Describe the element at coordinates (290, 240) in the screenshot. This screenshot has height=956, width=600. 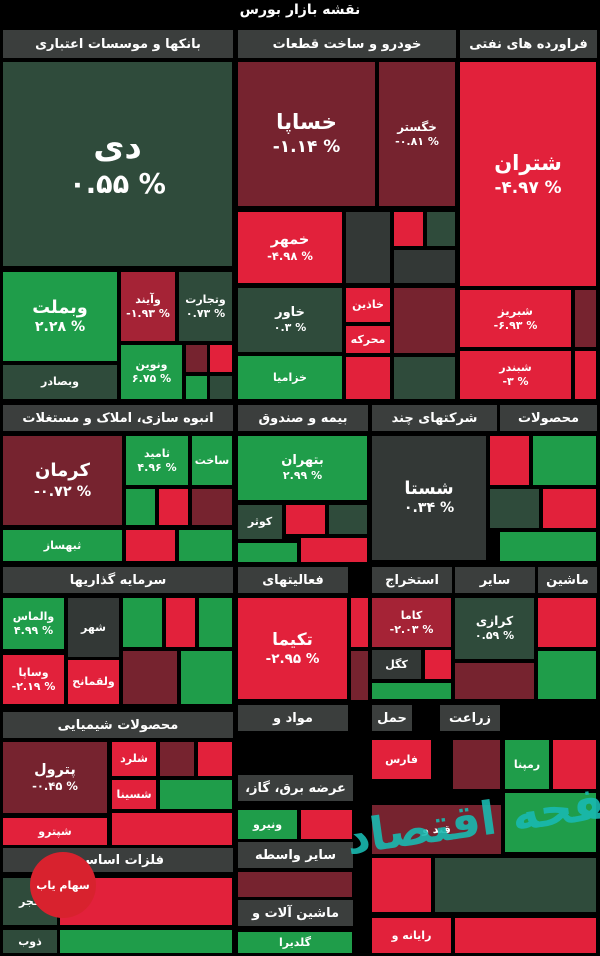
I see `stock-label: خمهر` at that location.